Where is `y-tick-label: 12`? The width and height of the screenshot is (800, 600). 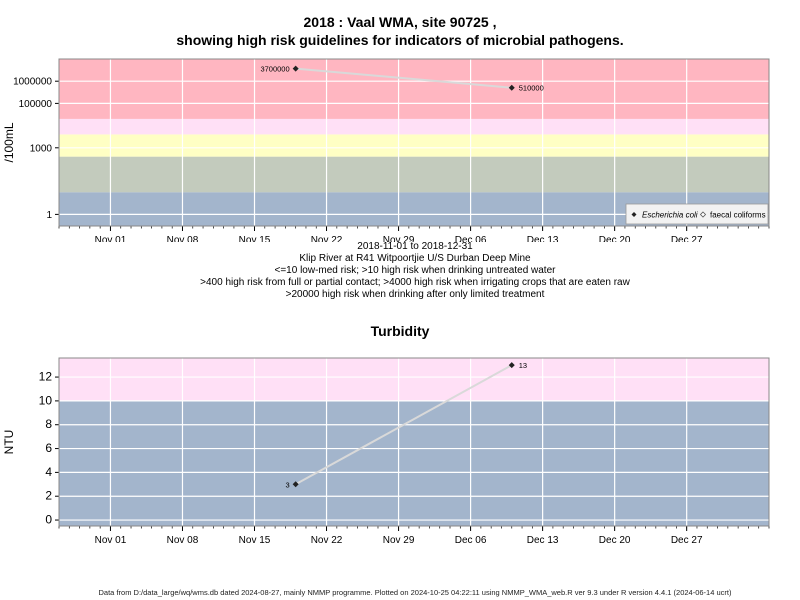
y-tick-label: 12 is located at coordinates (46, 377).